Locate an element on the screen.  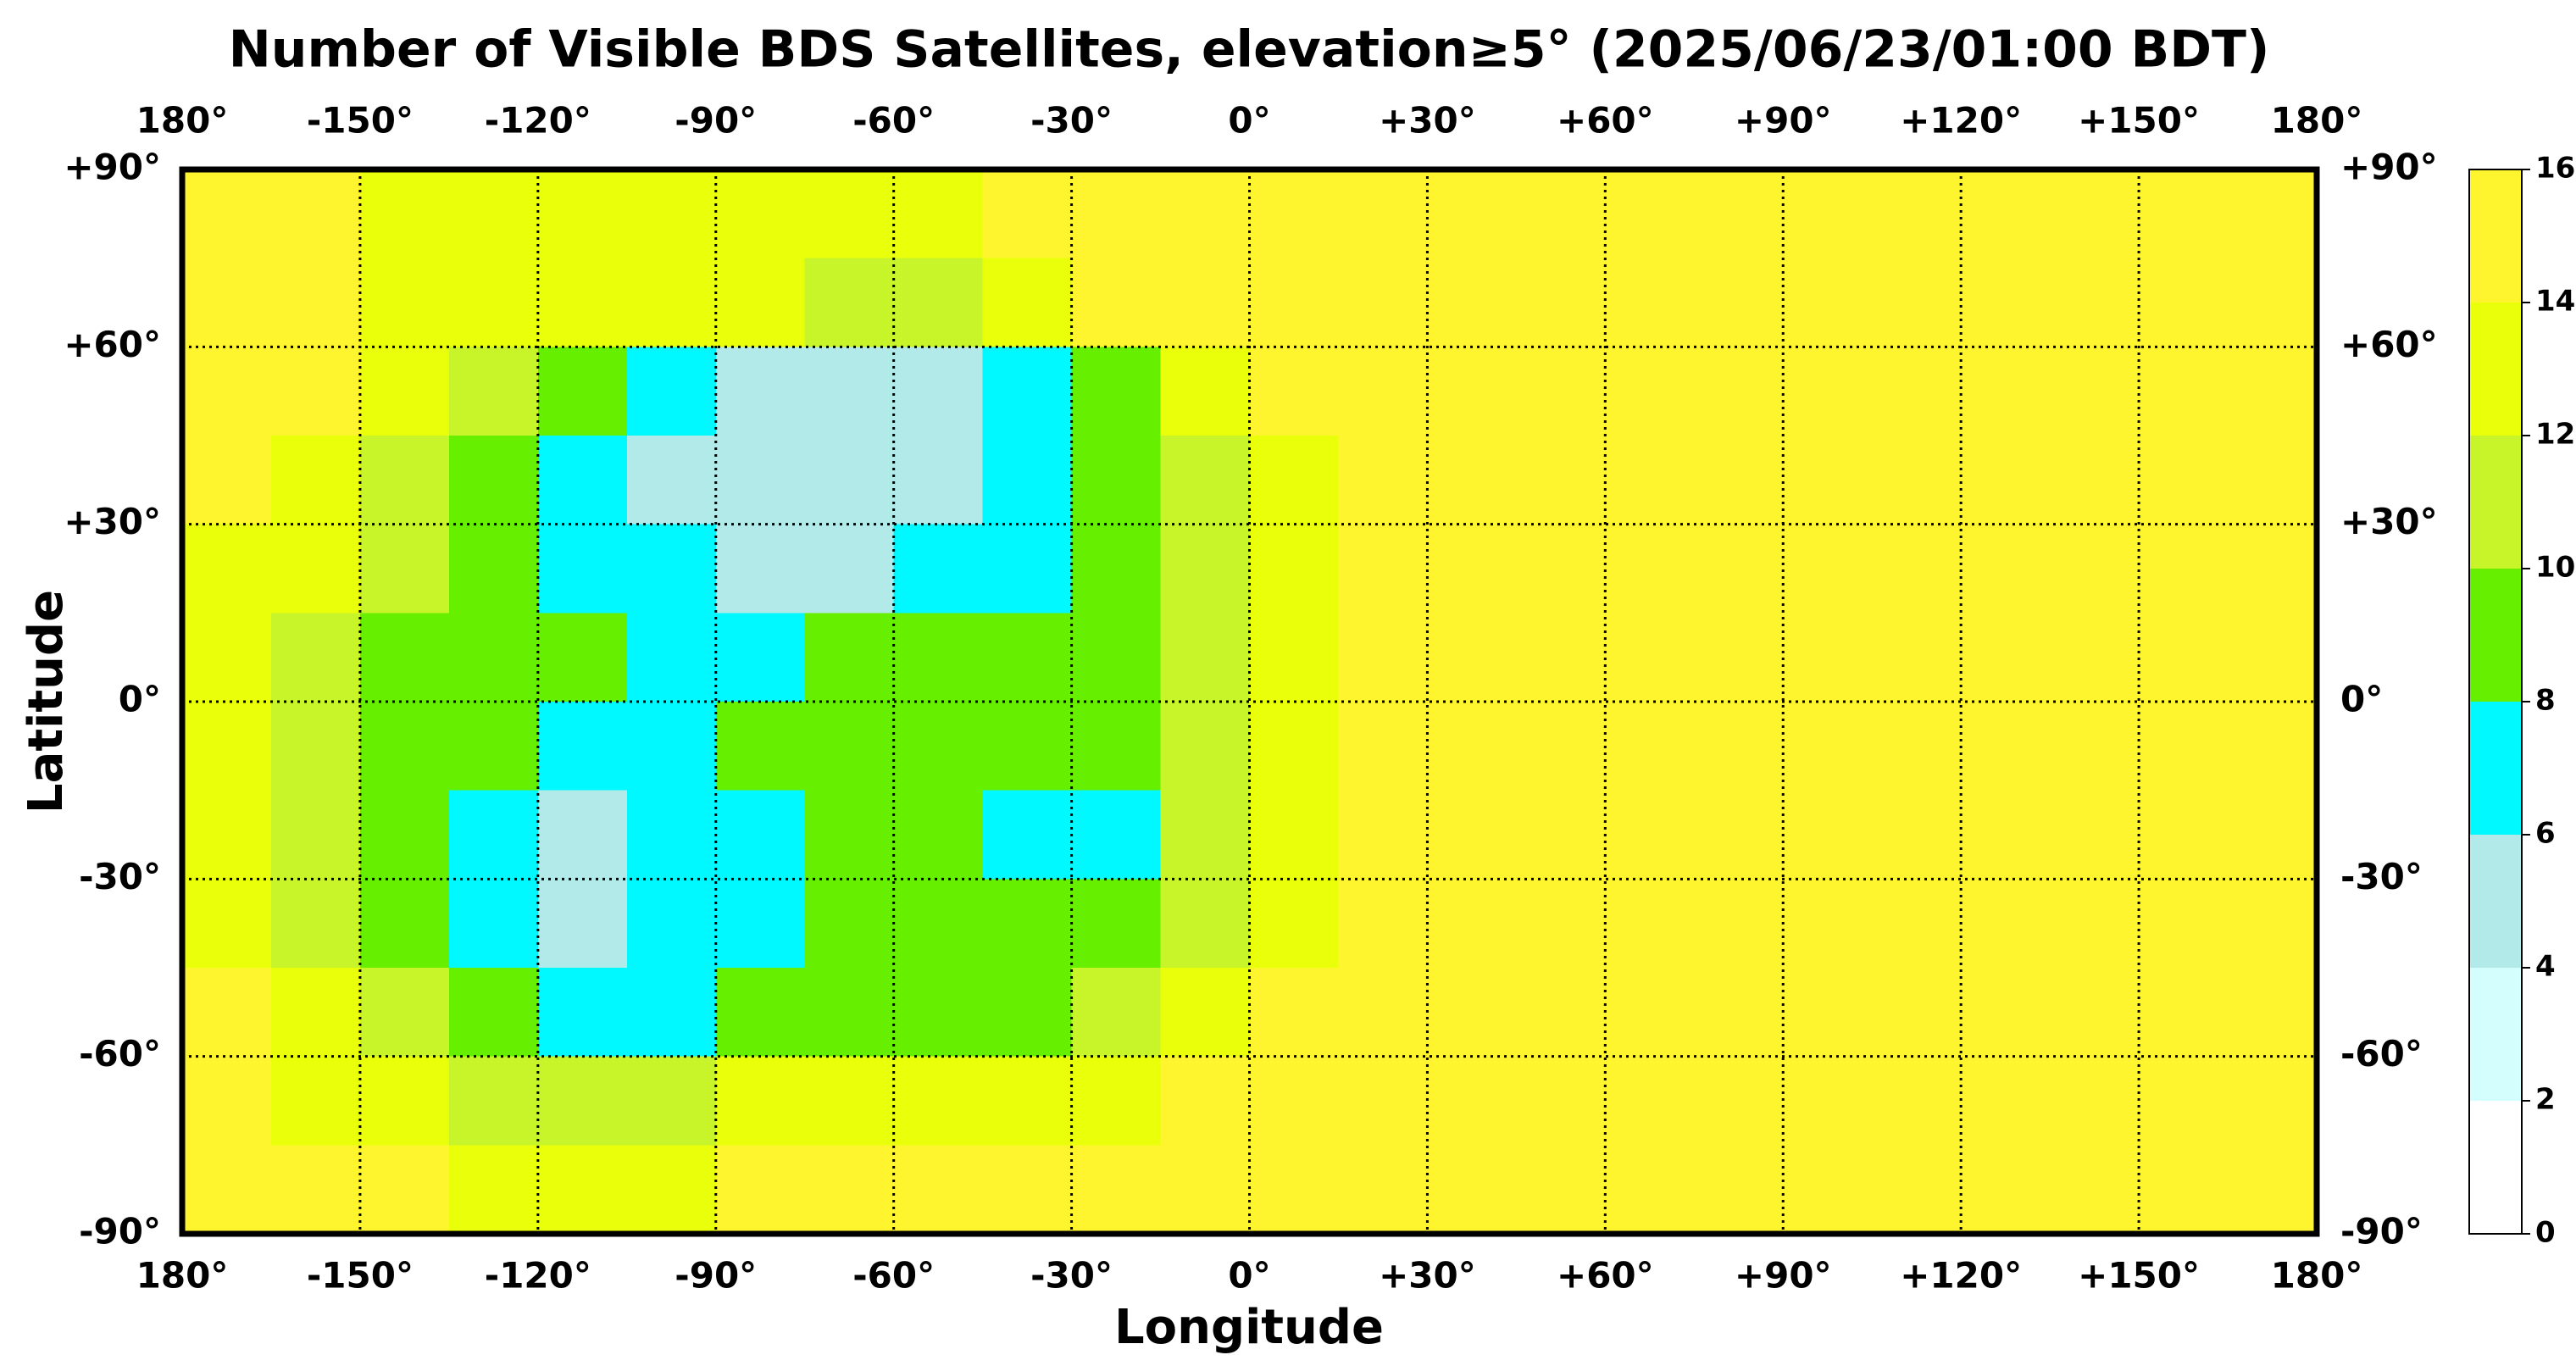
x-tick-label: -120° is located at coordinates (538, 1276).